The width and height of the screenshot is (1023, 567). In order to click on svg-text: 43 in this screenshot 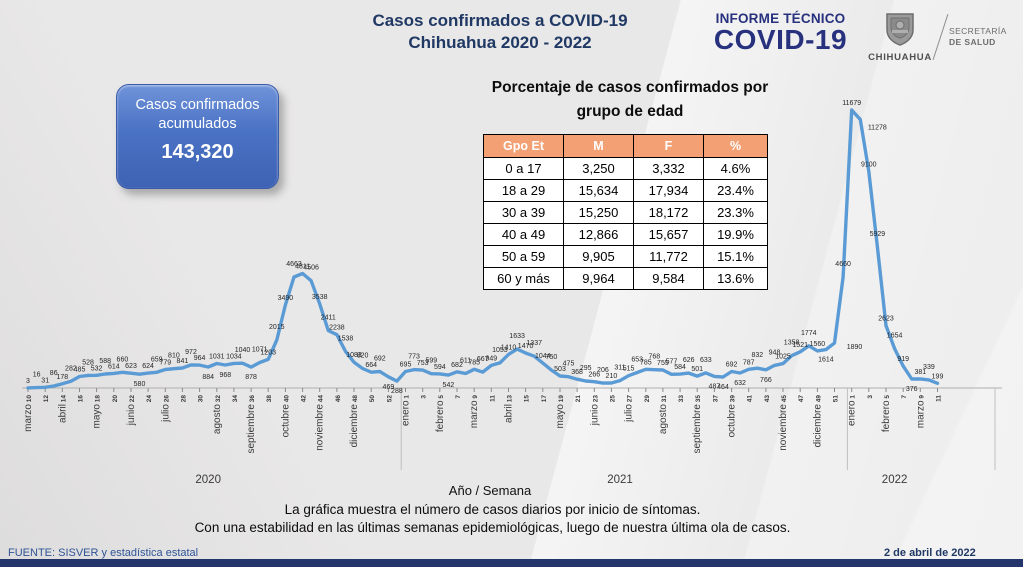, I will do `click(767, 399)`.